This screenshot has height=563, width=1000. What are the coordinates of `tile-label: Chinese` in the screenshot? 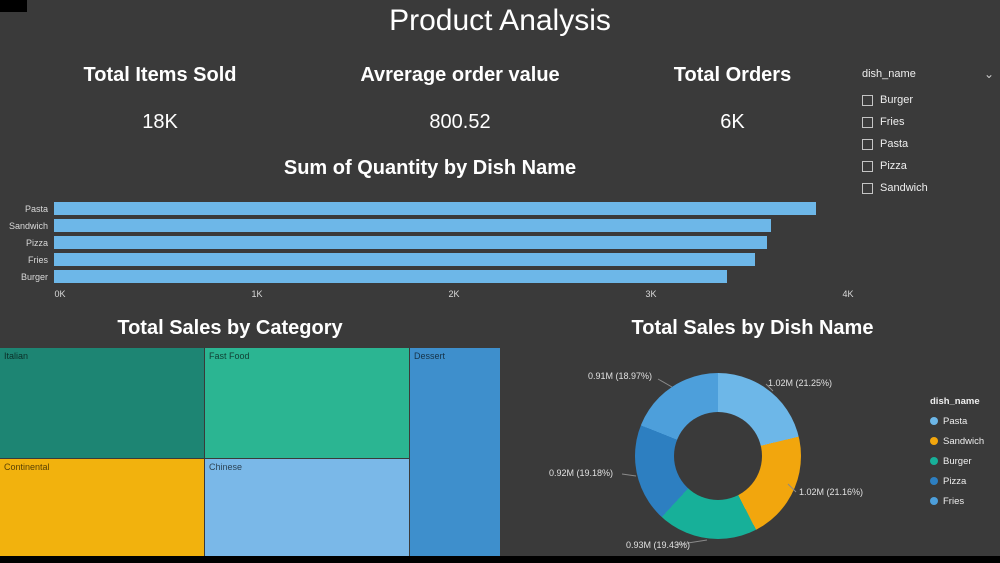 It's located at (226, 467).